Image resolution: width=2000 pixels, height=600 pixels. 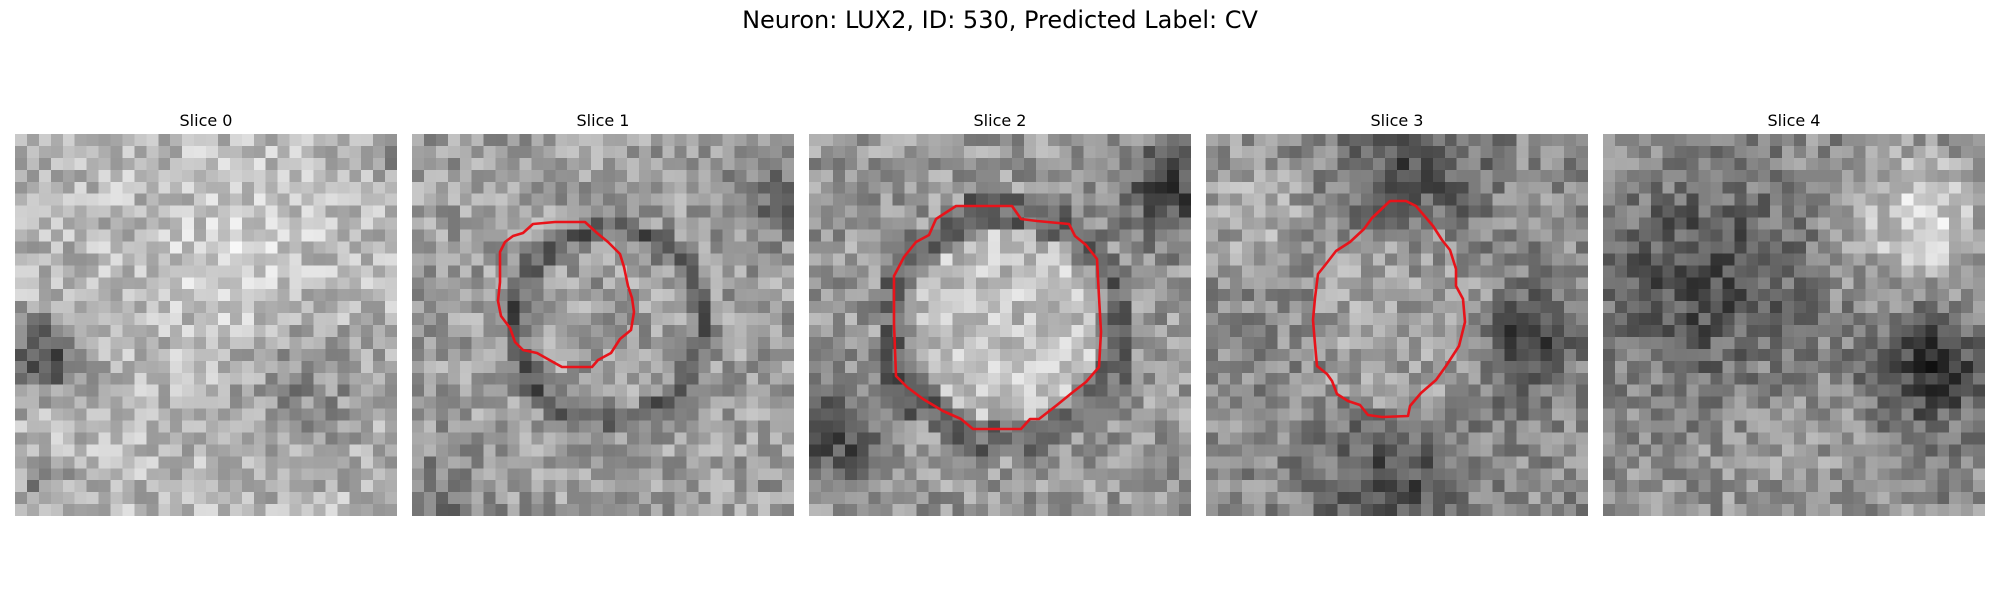 I want to click on slice-panel-1: Slice 1, so click(x=603, y=312).